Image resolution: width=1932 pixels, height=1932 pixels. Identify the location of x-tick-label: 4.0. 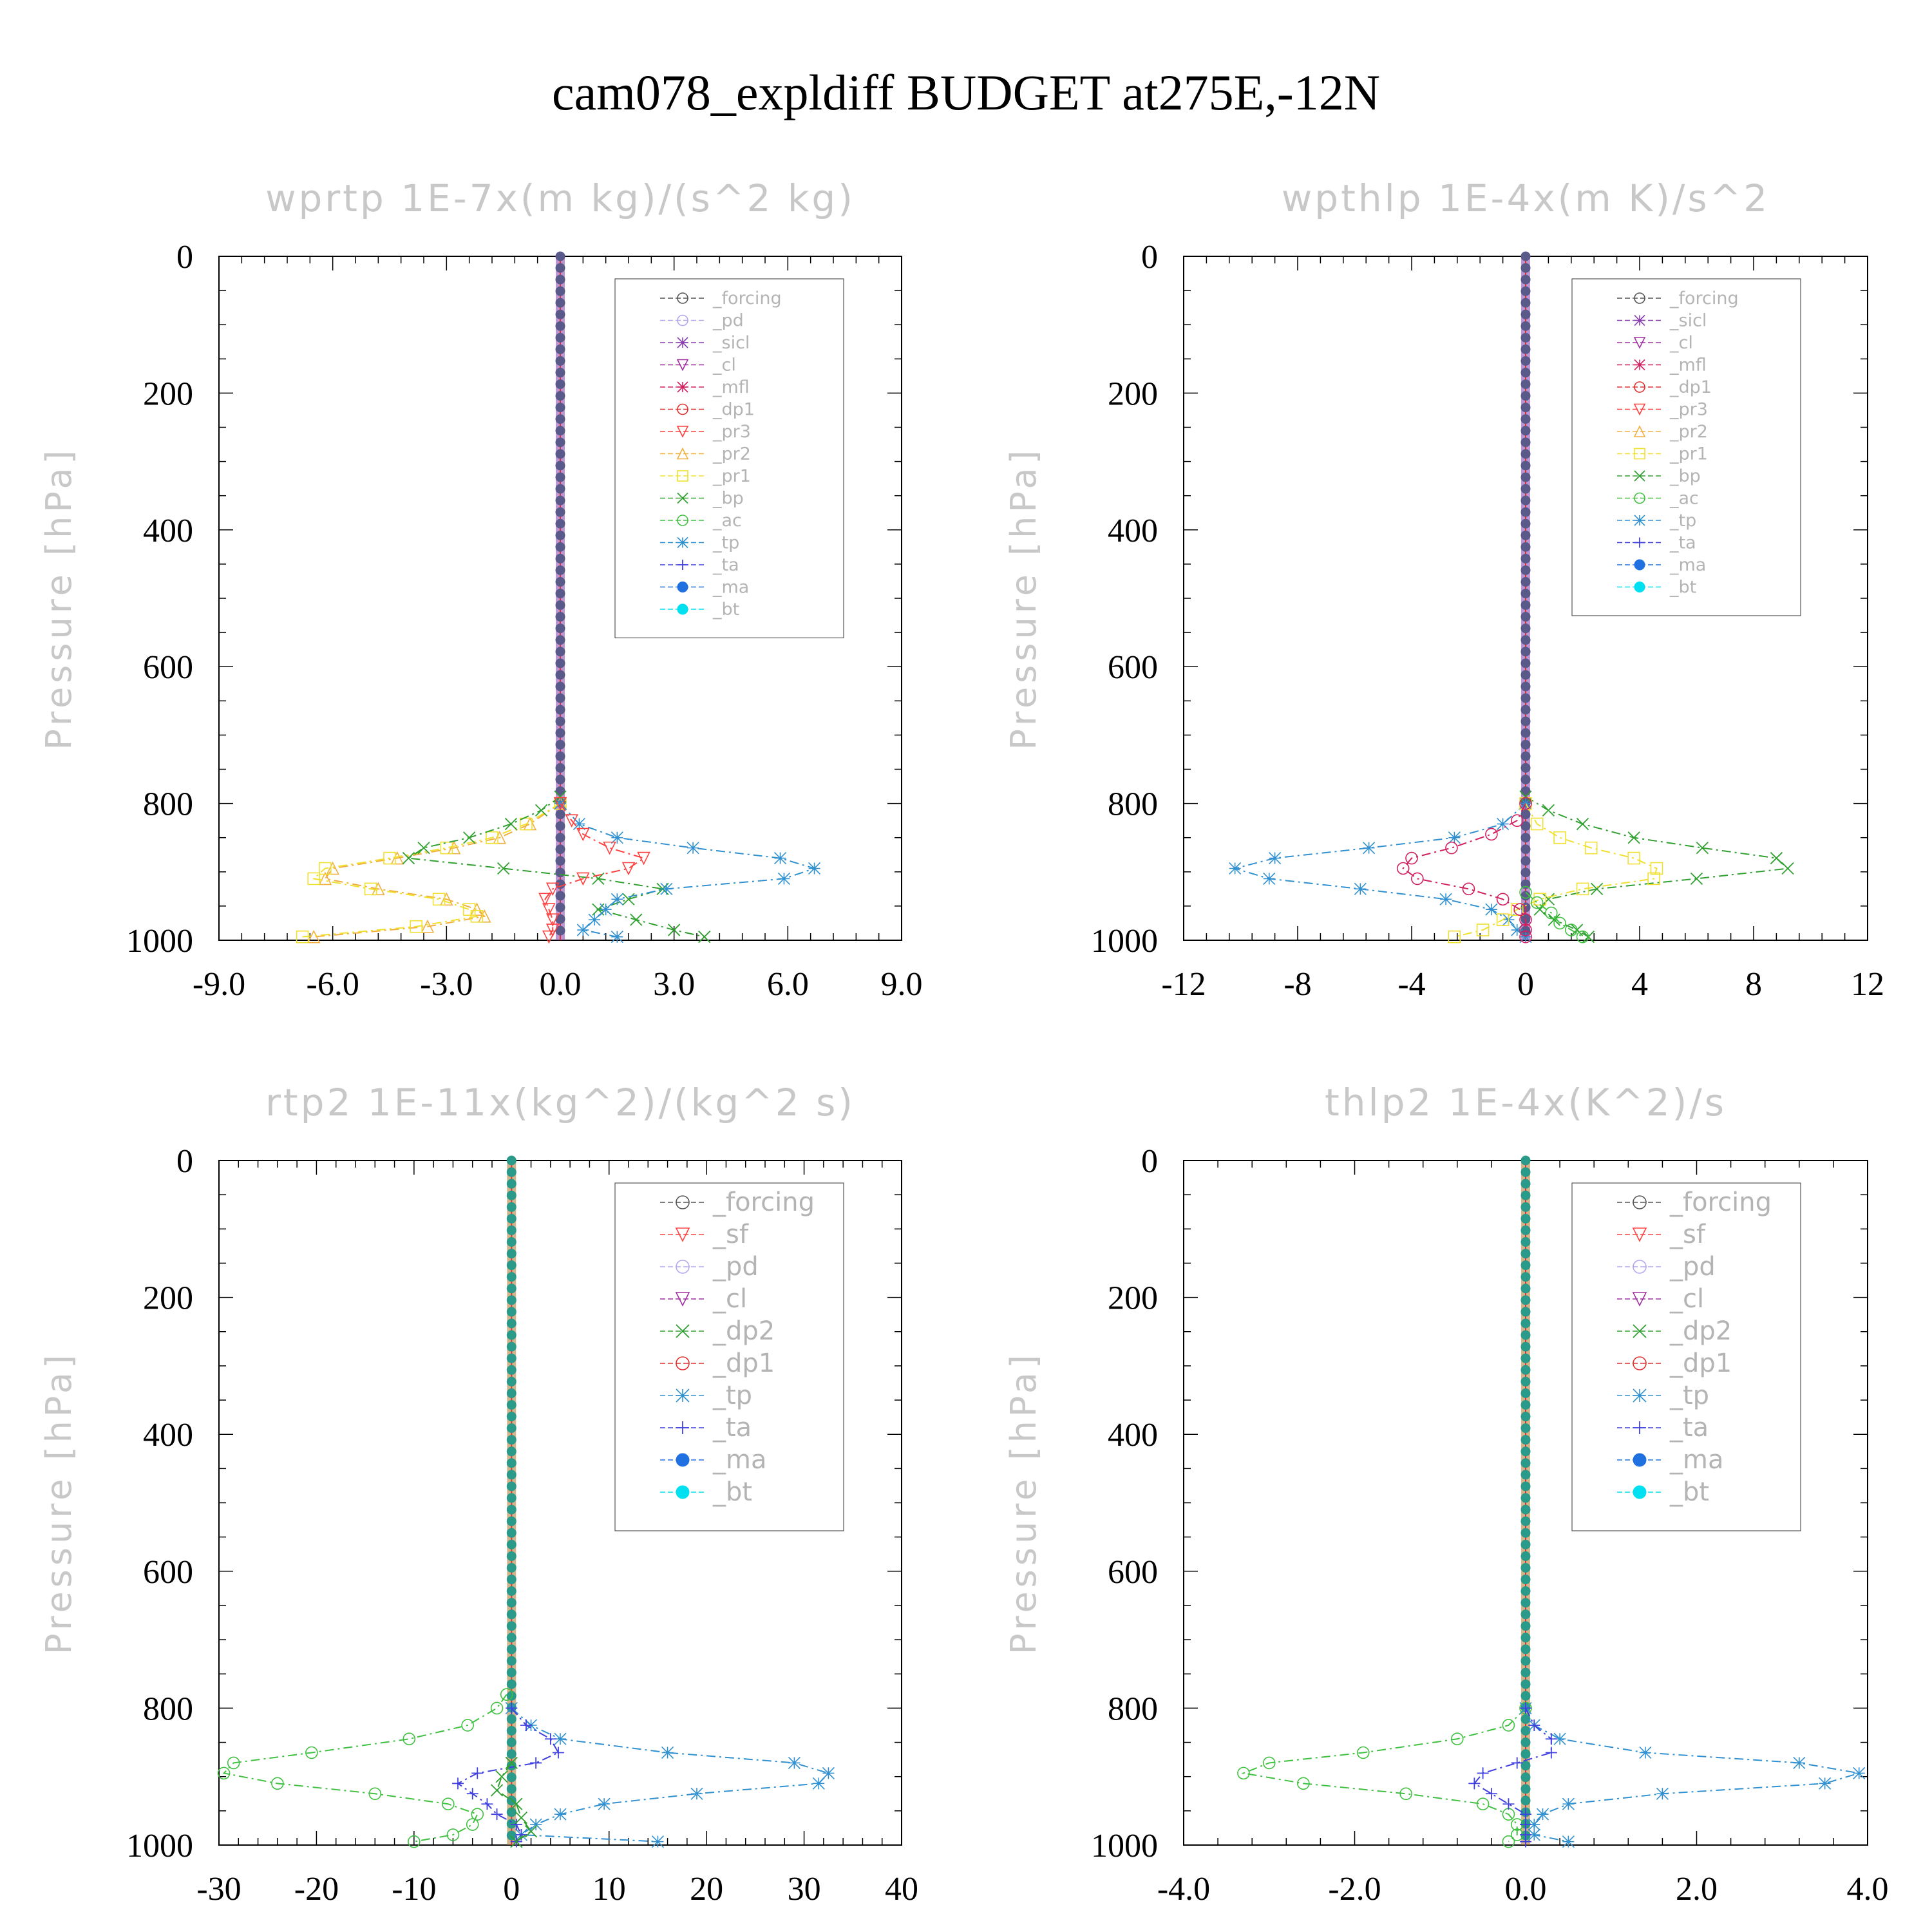
(1868, 1890).